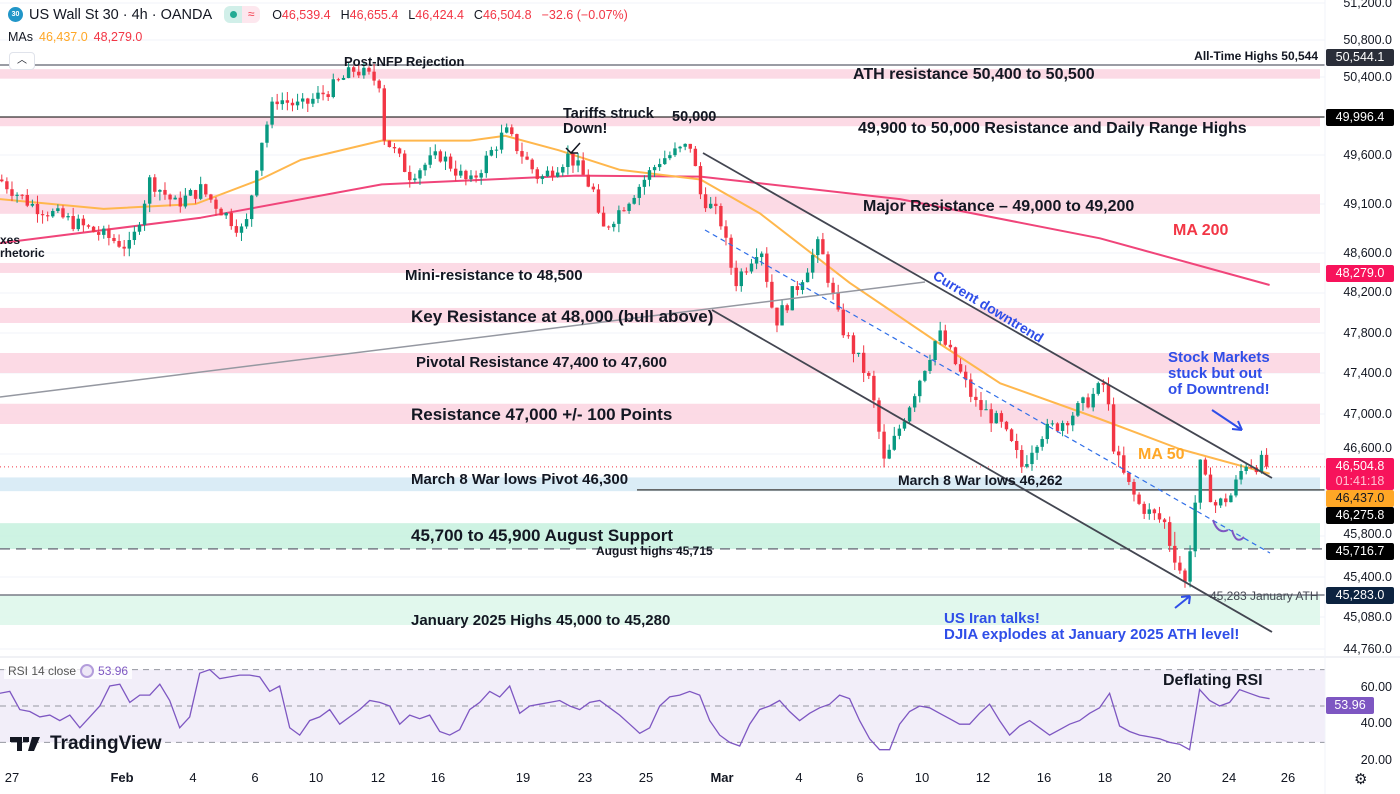 The width and height of the screenshot is (1400, 794). I want to click on symbol-badge: 30, so click(15, 14).